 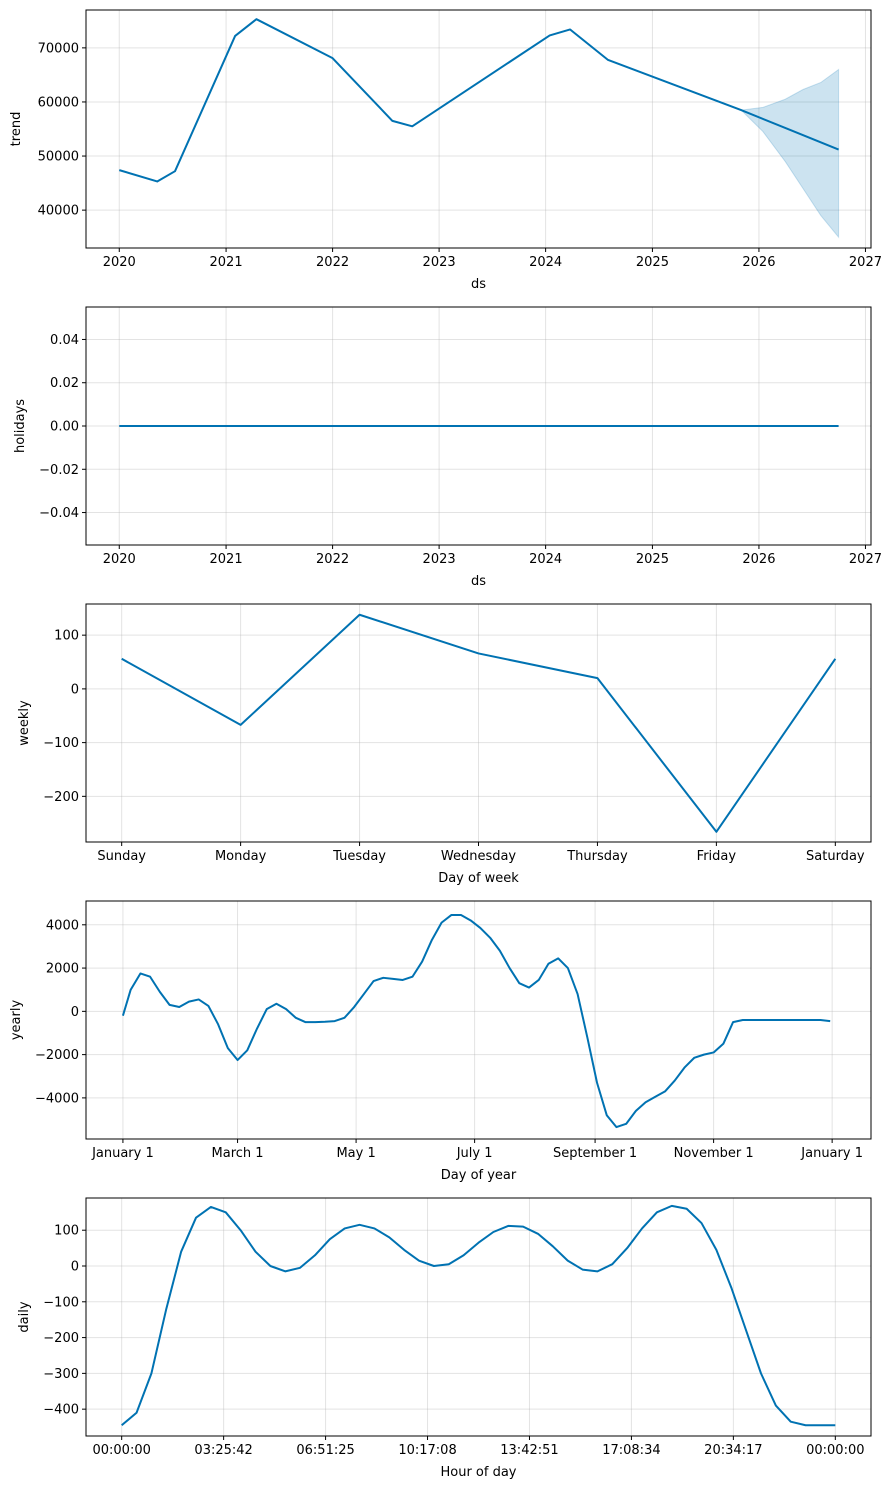 What do you see at coordinates (733, 1450) in the screenshot?
I see `x-tick-label: 20:34:17` at bounding box center [733, 1450].